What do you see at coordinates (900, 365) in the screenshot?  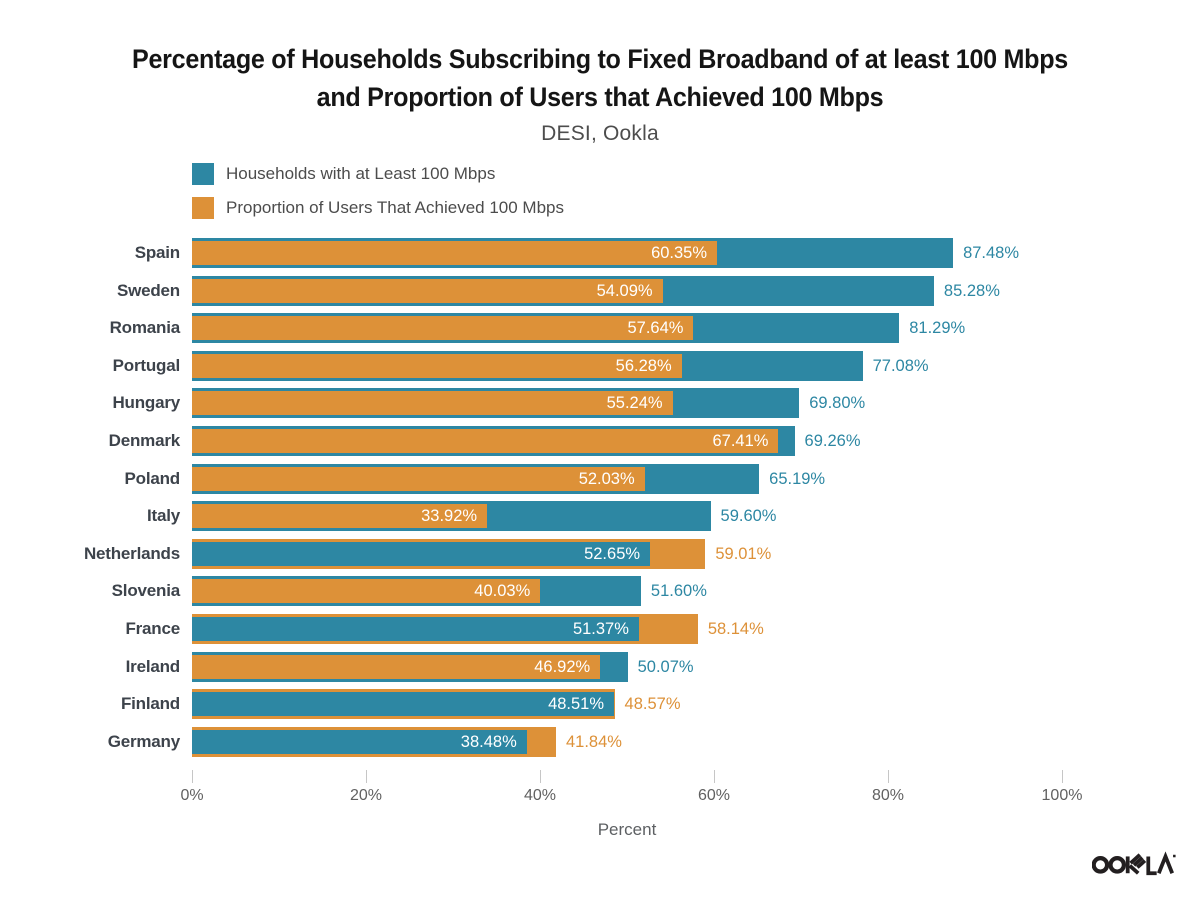 I see `value-label-outside: 77.08%` at bounding box center [900, 365].